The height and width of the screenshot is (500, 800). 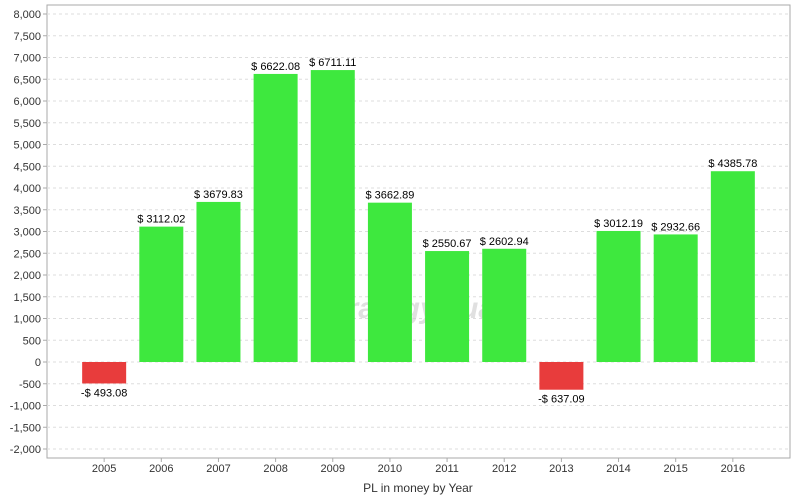 What do you see at coordinates (32, 341) in the screenshot?
I see `y-tick-label: 500` at bounding box center [32, 341].